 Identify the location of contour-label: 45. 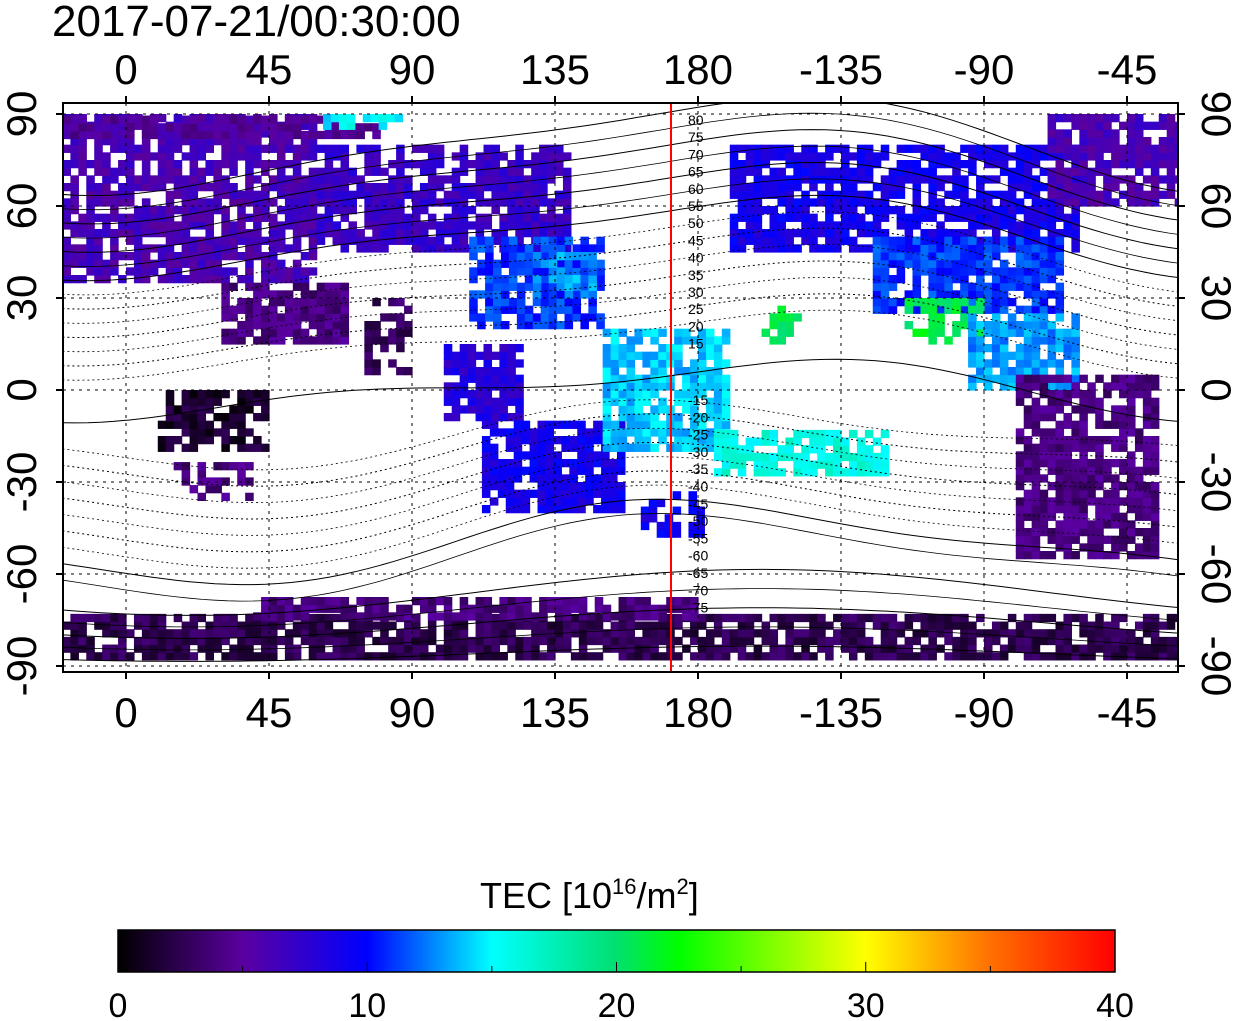
(696, 240).